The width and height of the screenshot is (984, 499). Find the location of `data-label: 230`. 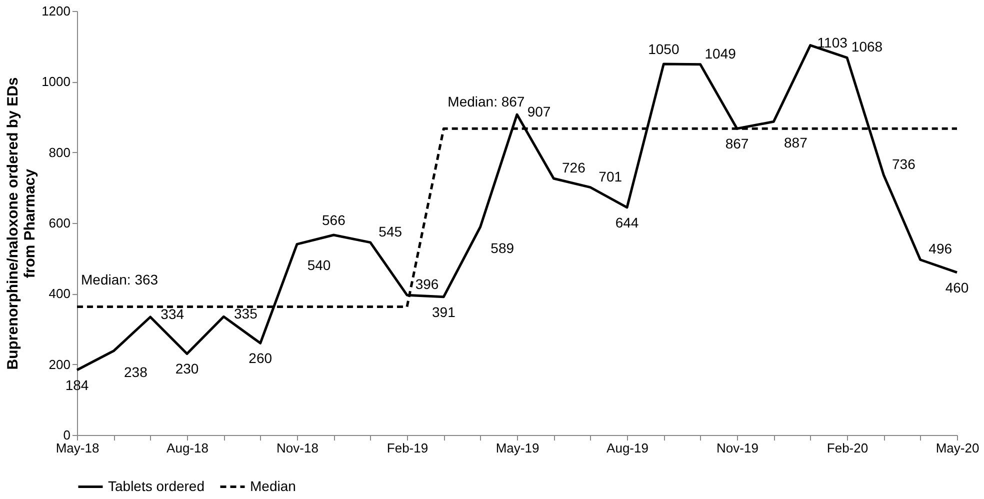

data-label: 230 is located at coordinates (187, 368).